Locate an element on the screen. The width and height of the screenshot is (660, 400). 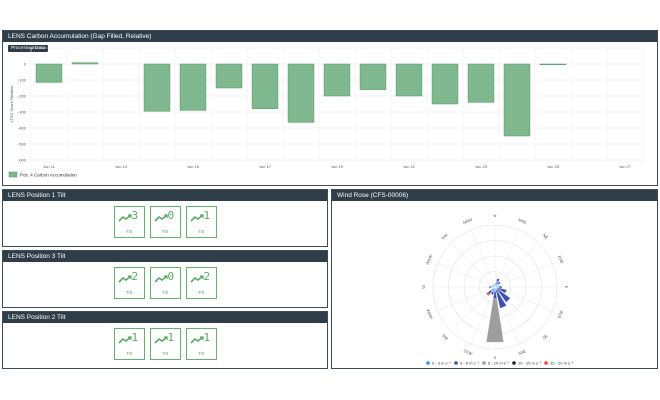
rose-direction-label: WSW is located at coordinates (430, 314).